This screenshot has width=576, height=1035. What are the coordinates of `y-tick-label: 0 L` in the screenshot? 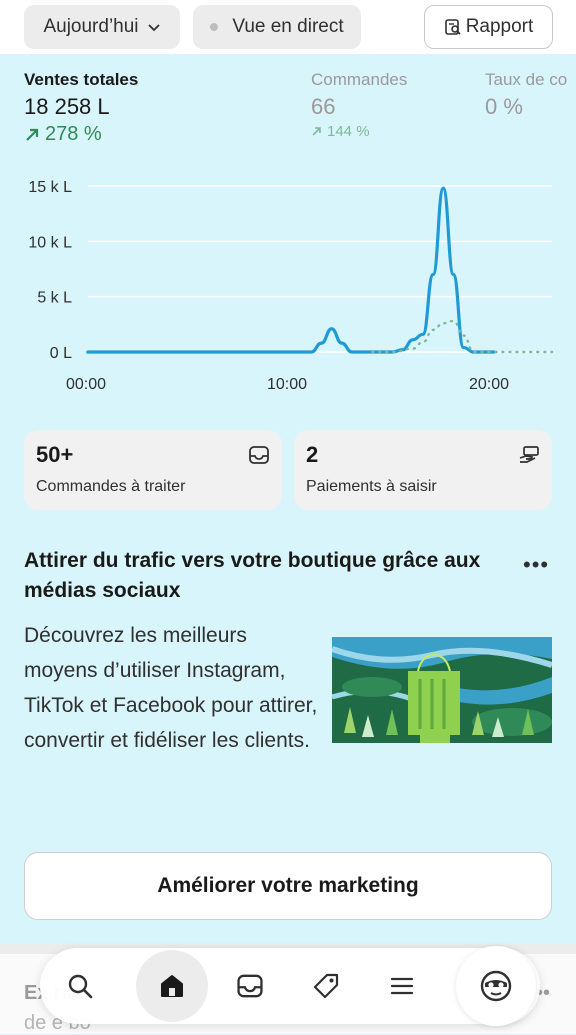 It's located at (61, 353).